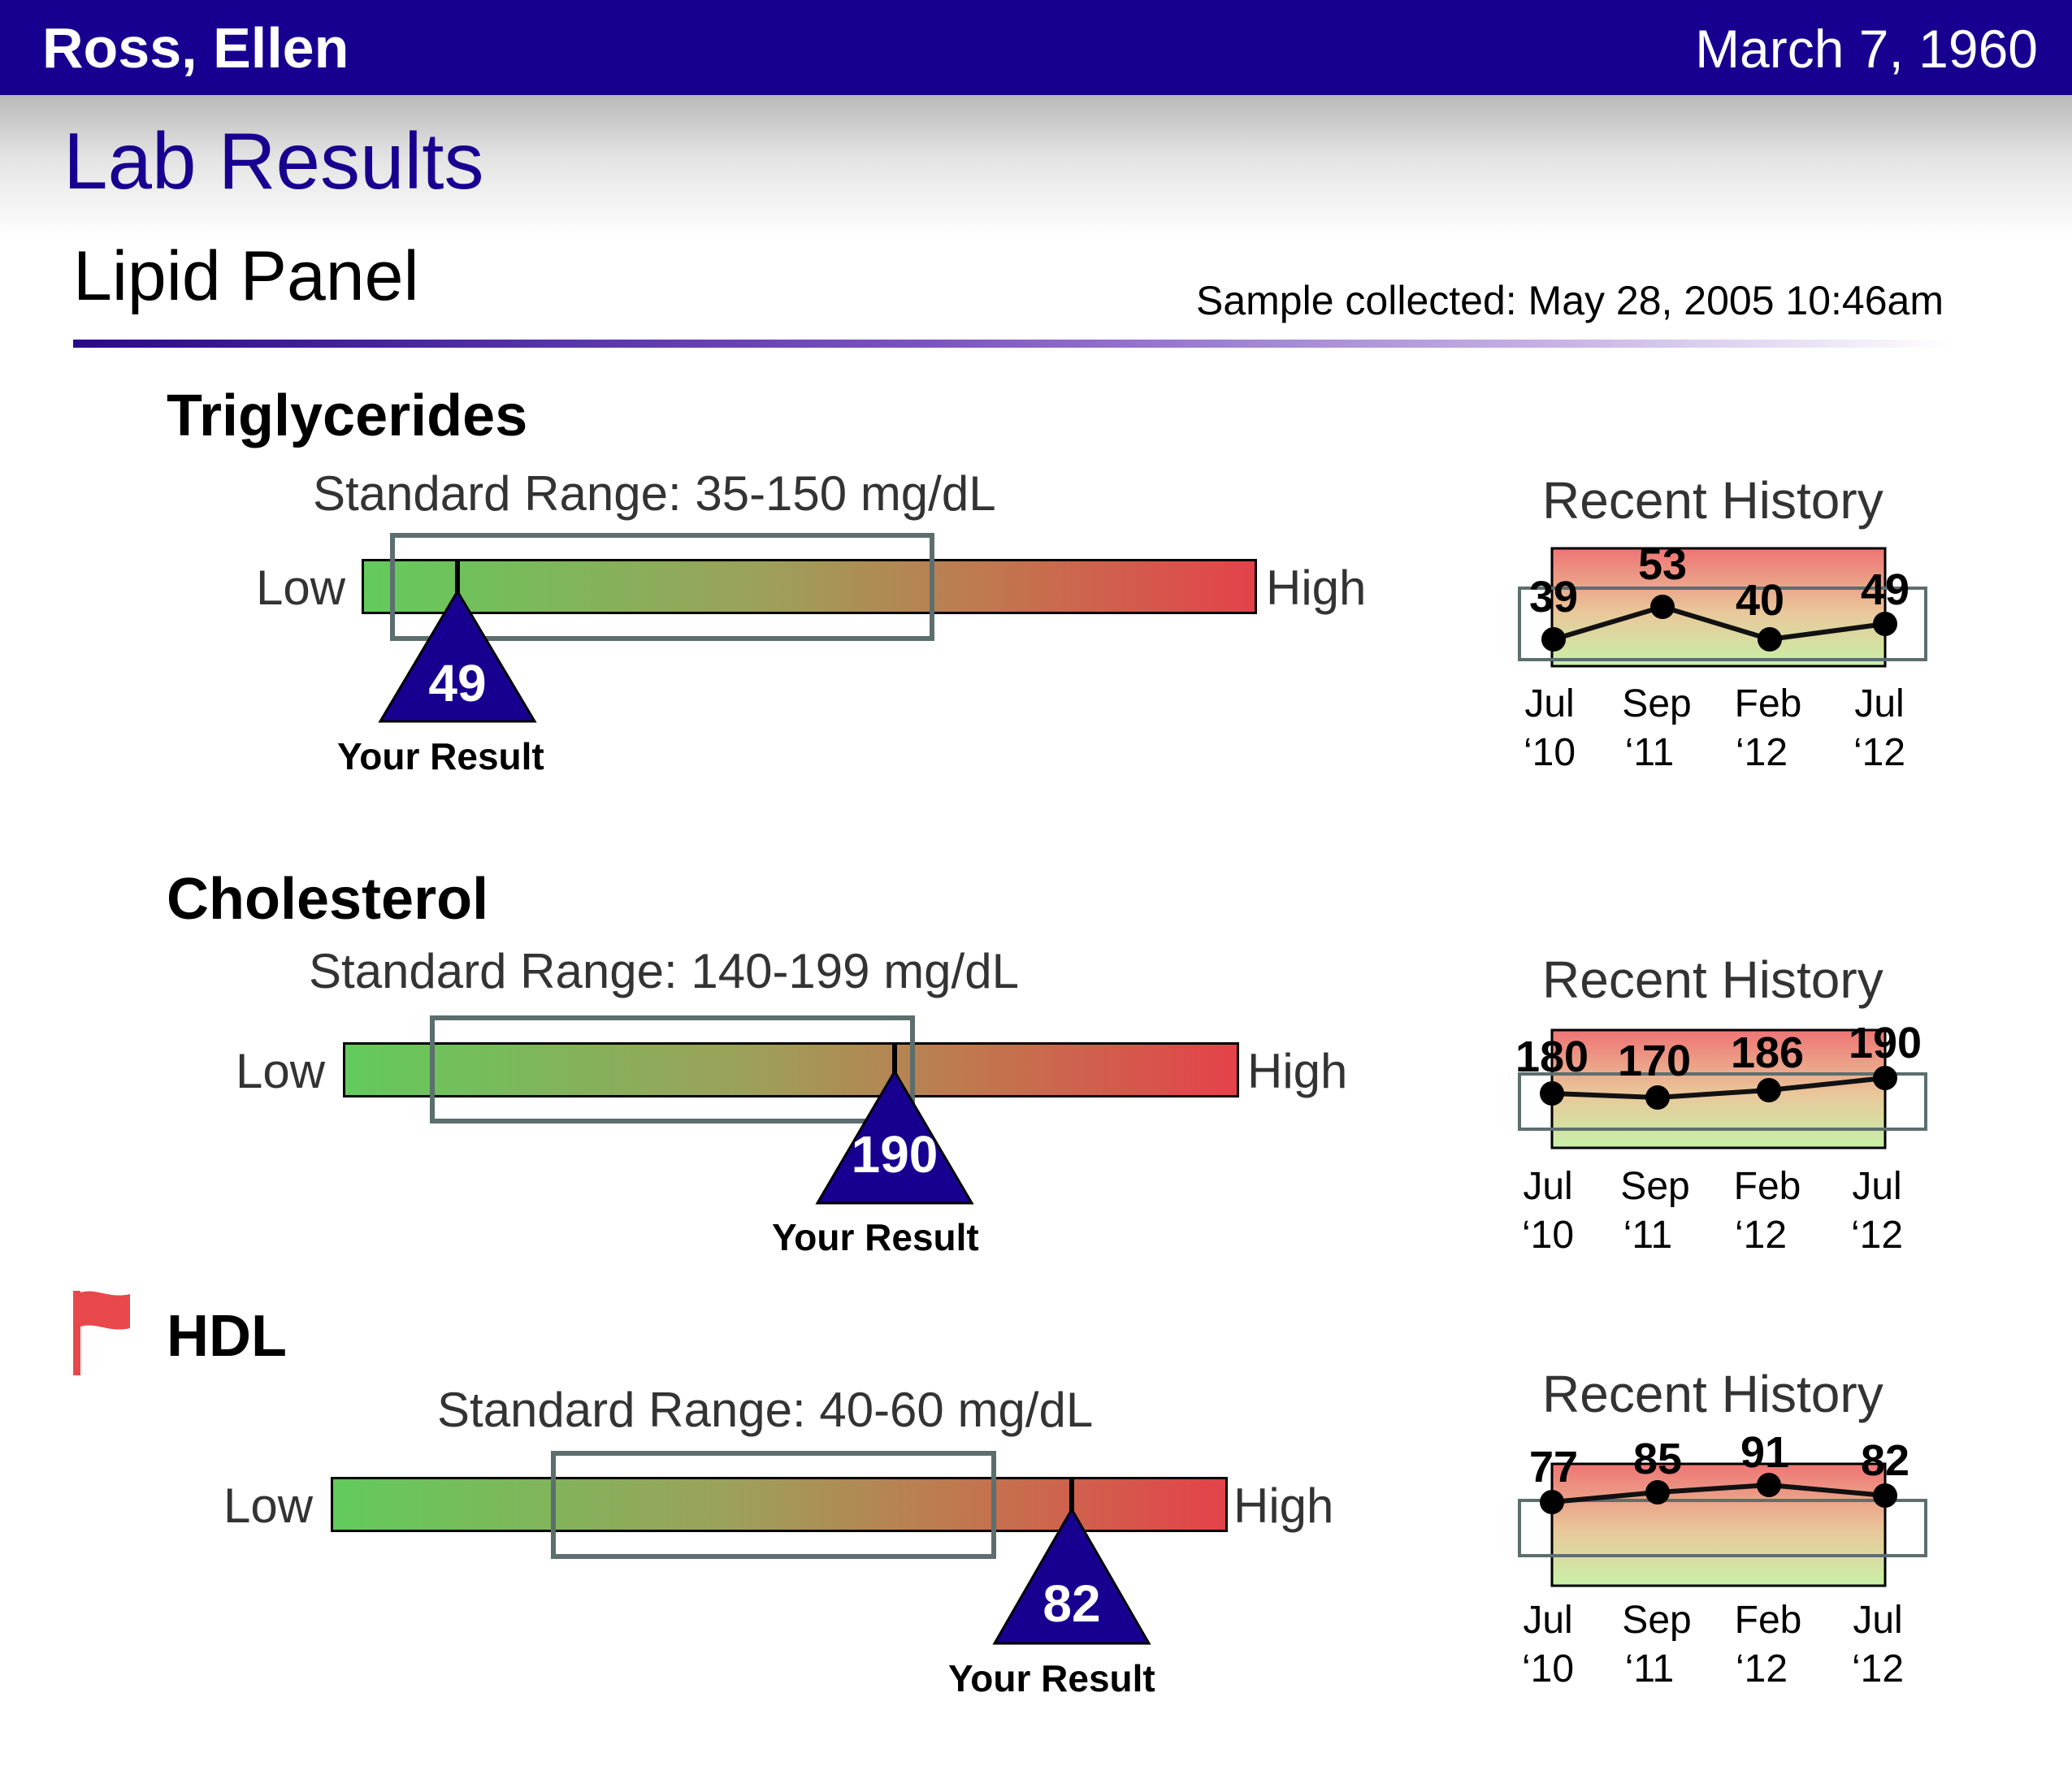  What do you see at coordinates (1570, 300) in the screenshot?
I see `sample-collected: Sample collected: May 28, 2005 10:46am` at bounding box center [1570, 300].